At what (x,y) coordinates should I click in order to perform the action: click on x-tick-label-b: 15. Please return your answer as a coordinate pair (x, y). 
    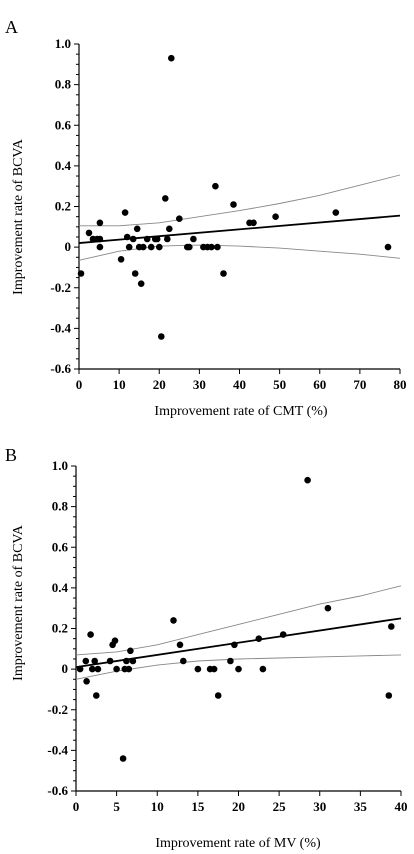
    Looking at the image, I should click on (198, 806).